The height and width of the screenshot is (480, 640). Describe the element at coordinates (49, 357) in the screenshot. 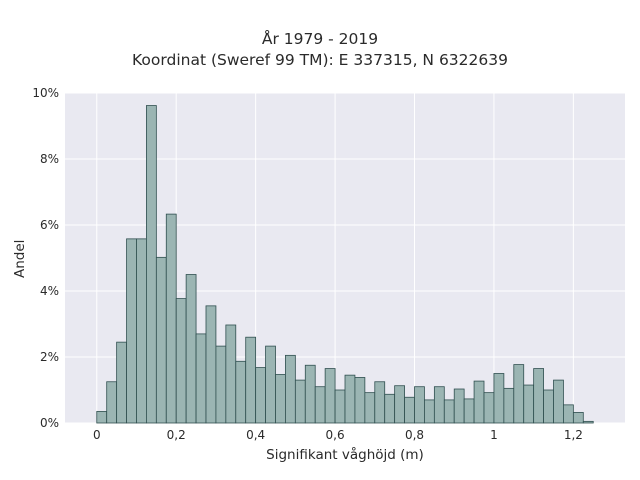

I see `y-tick-label: 2%` at that location.